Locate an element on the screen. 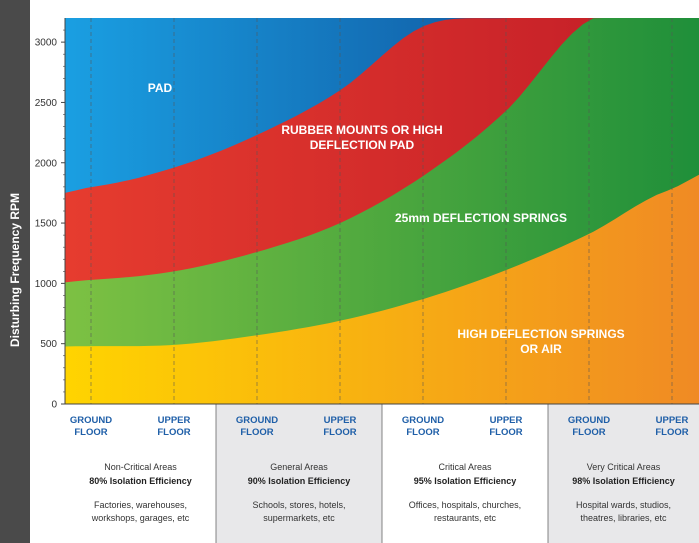 The height and width of the screenshot is (543, 699). region-label-25mm-springs: 25mm DEFLECTION SPRINGS is located at coordinates (481, 218).